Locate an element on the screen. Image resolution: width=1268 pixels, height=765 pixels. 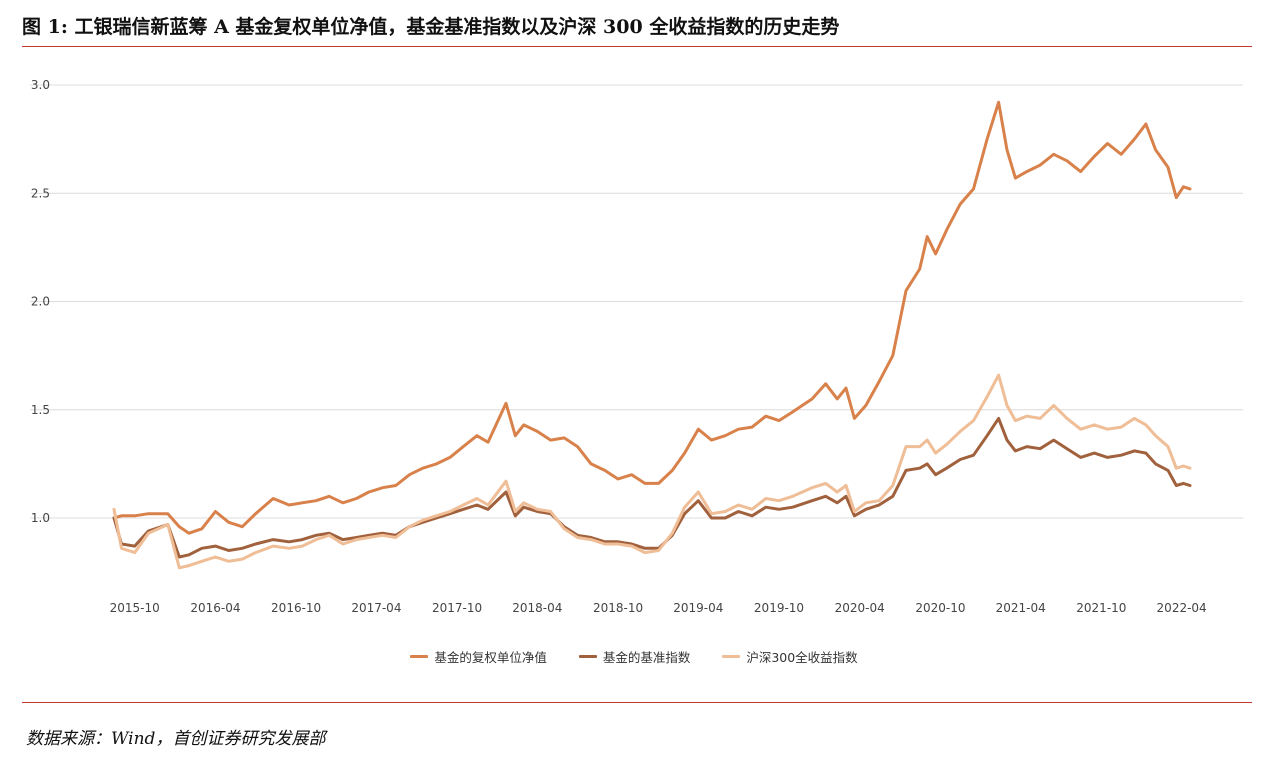
y-tick-label: 1.5 is located at coordinates (40, 410).